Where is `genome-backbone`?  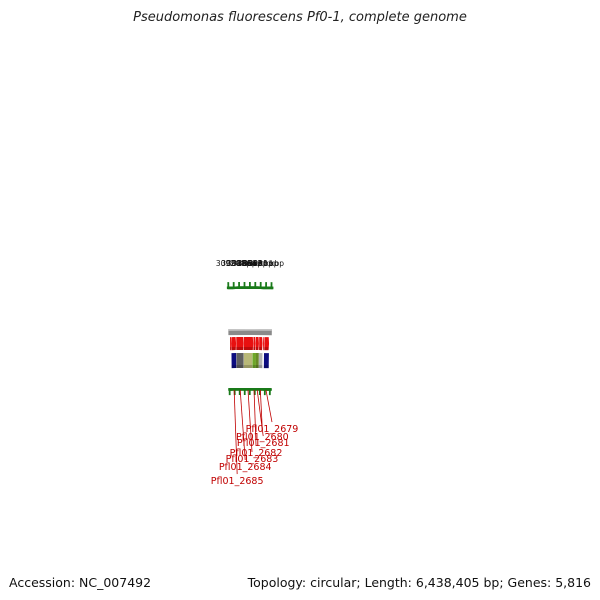
genome-backbone is located at coordinates (250, 332).